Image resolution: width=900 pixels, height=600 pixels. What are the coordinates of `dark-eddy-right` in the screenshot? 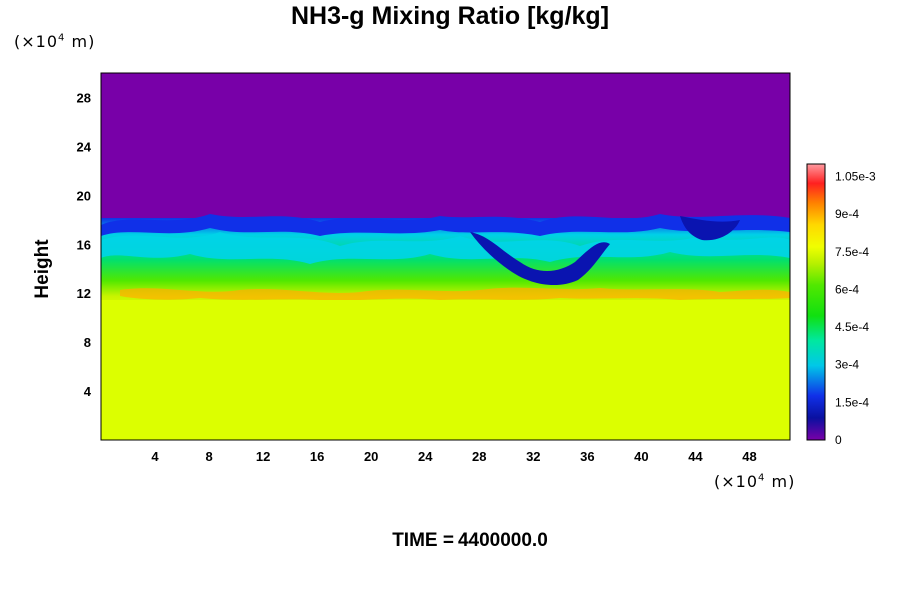 It's located at (710, 228).